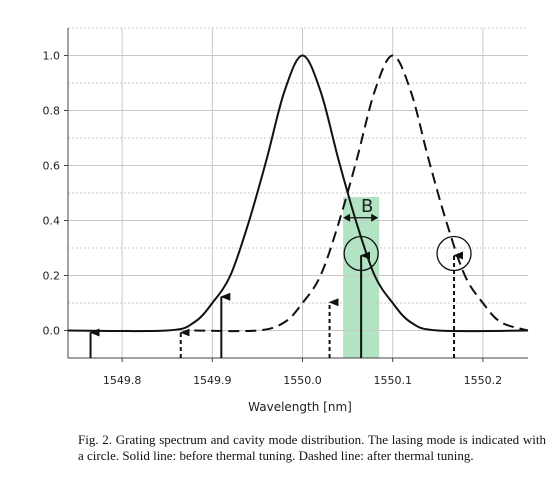 The width and height of the screenshot is (555, 497). I want to click on y-tick-label: 1.0, so click(52, 56).